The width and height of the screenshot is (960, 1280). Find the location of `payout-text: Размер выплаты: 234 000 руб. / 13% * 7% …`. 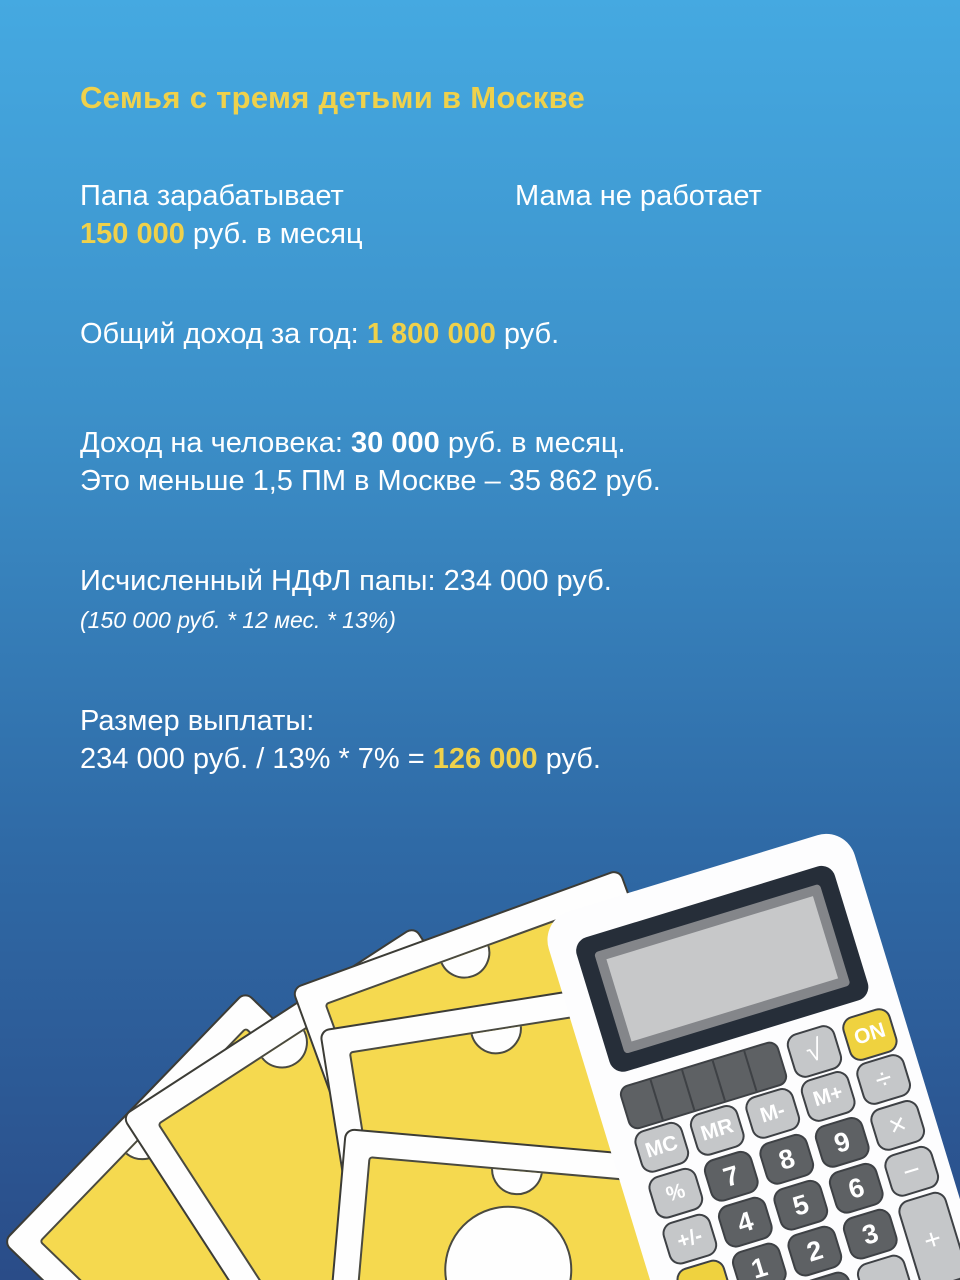

payout-text: Размер выплаты: 234 000 руб. / 13% * 7% … is located at coordinates (340, 740).